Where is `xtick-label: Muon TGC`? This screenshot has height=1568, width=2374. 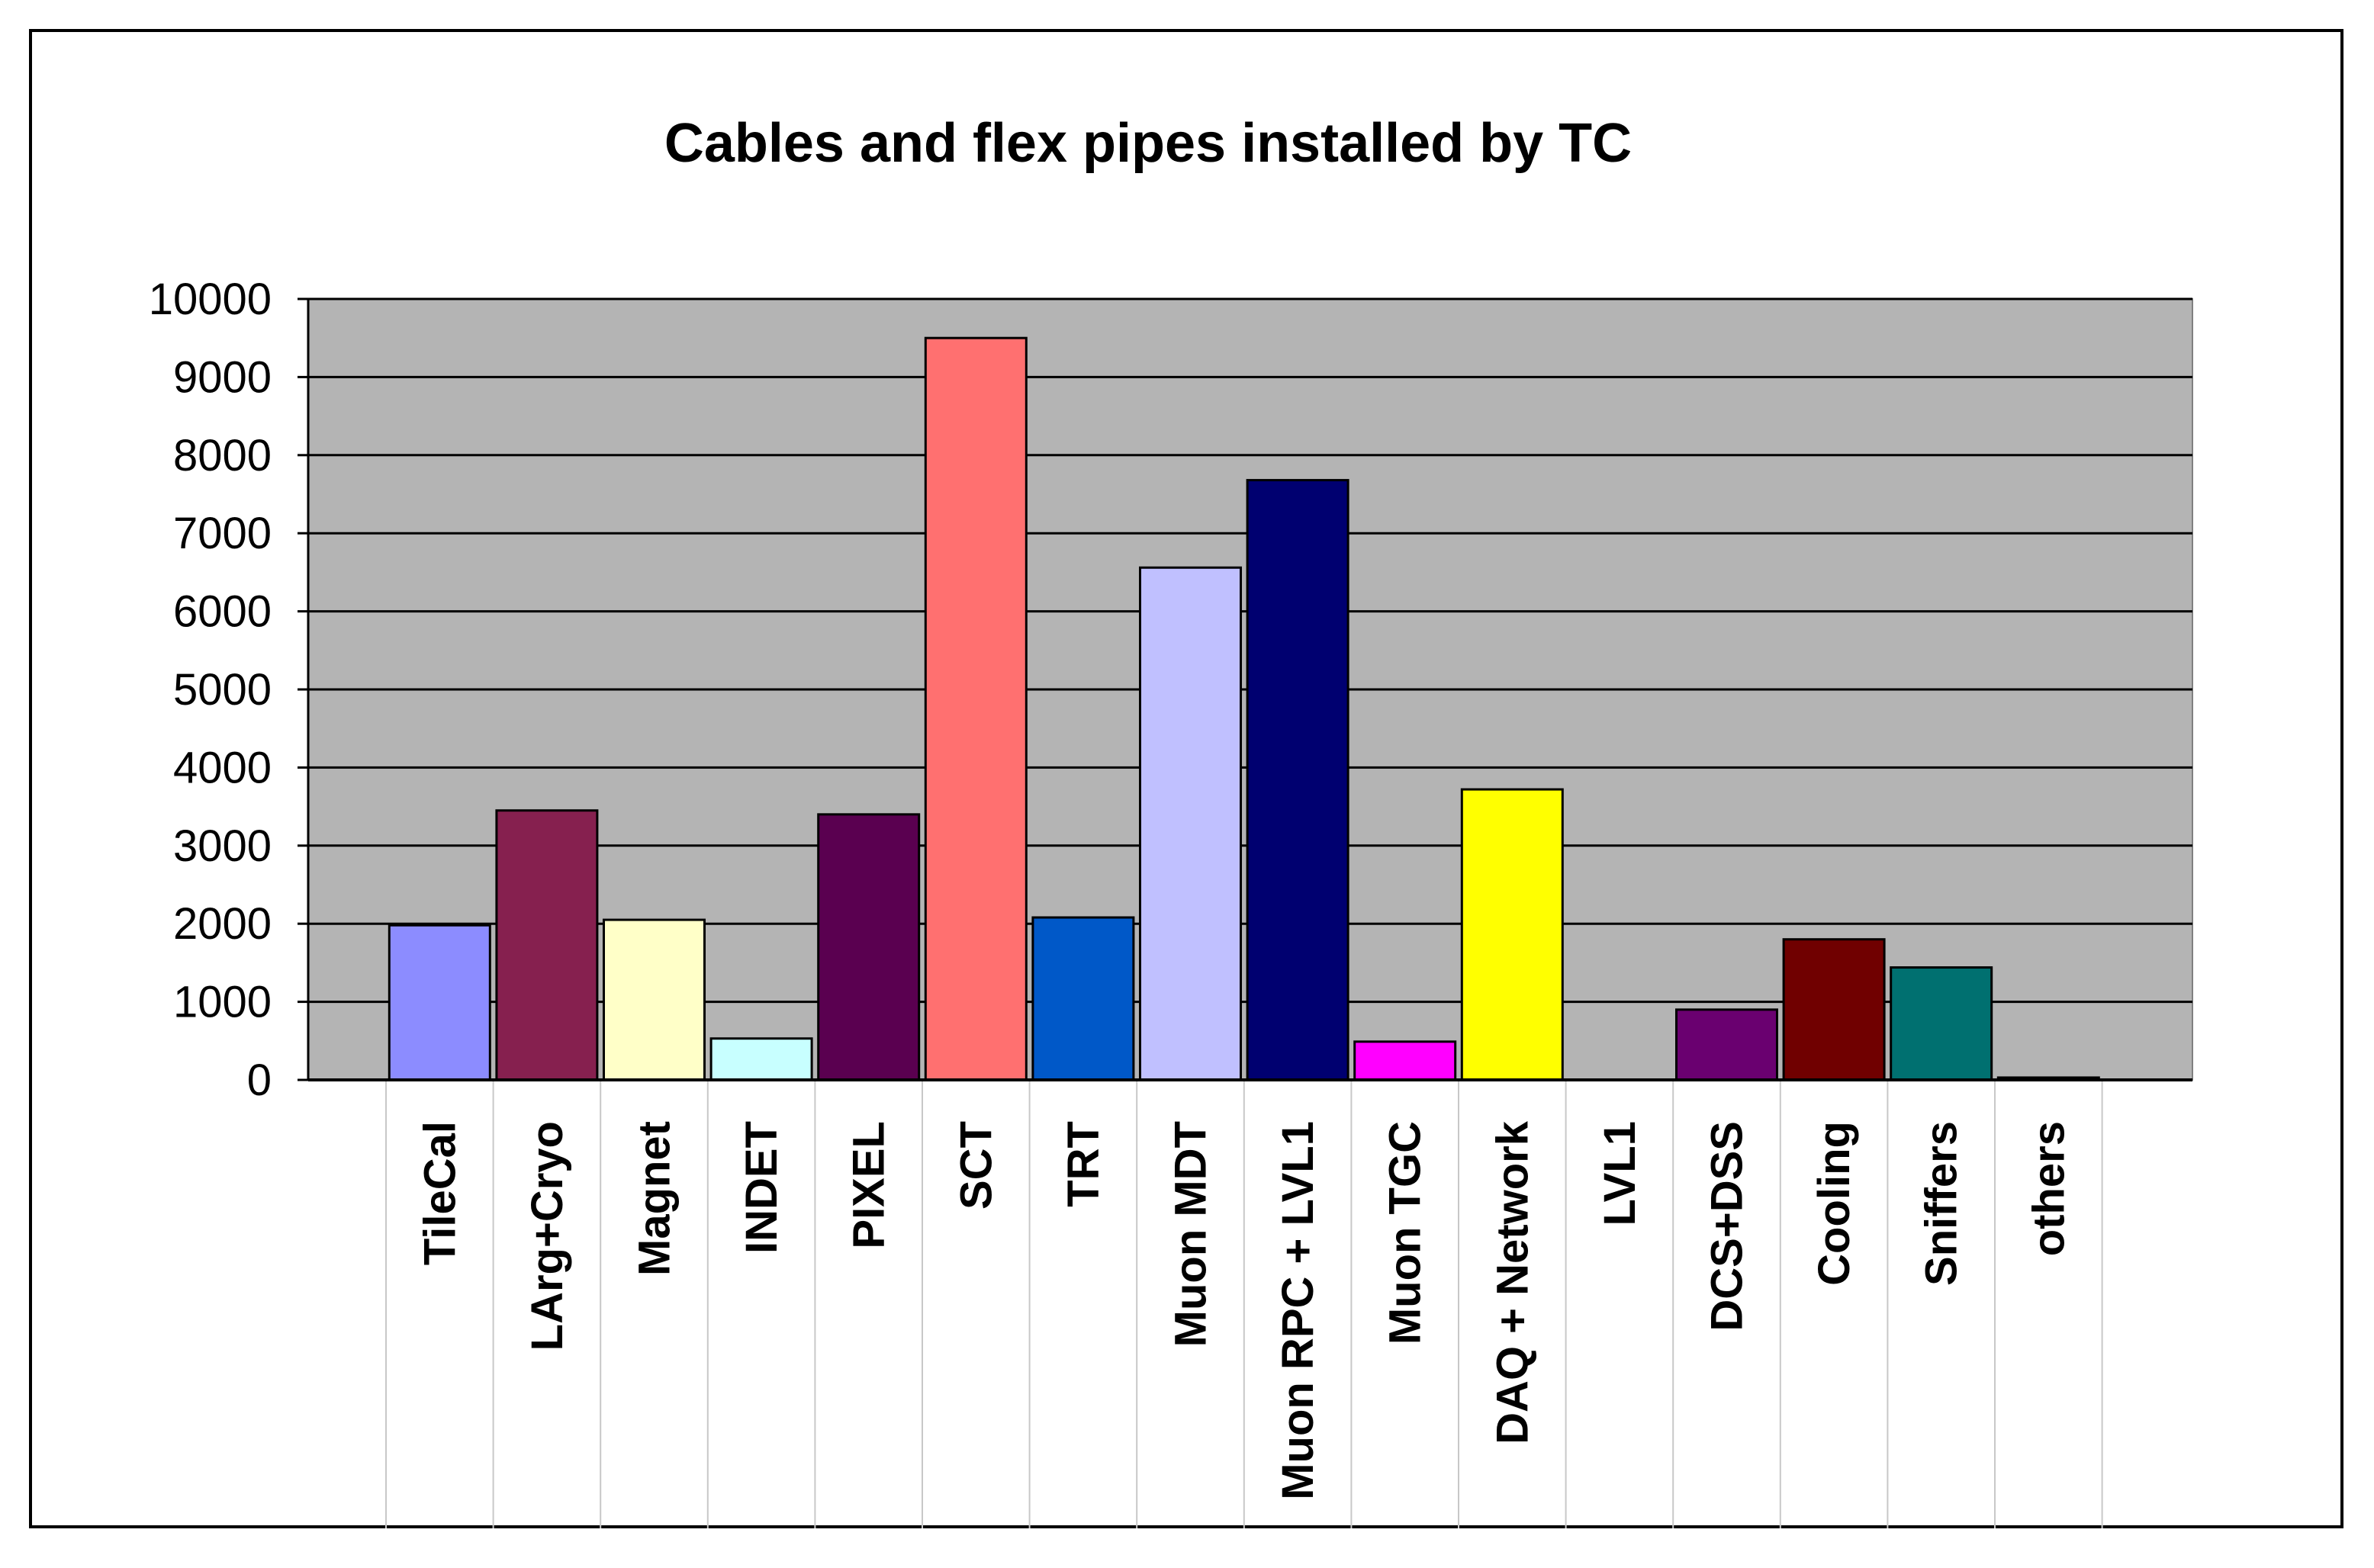 xtick-label: Muon TGC is located at coordinates (1405, 1233).